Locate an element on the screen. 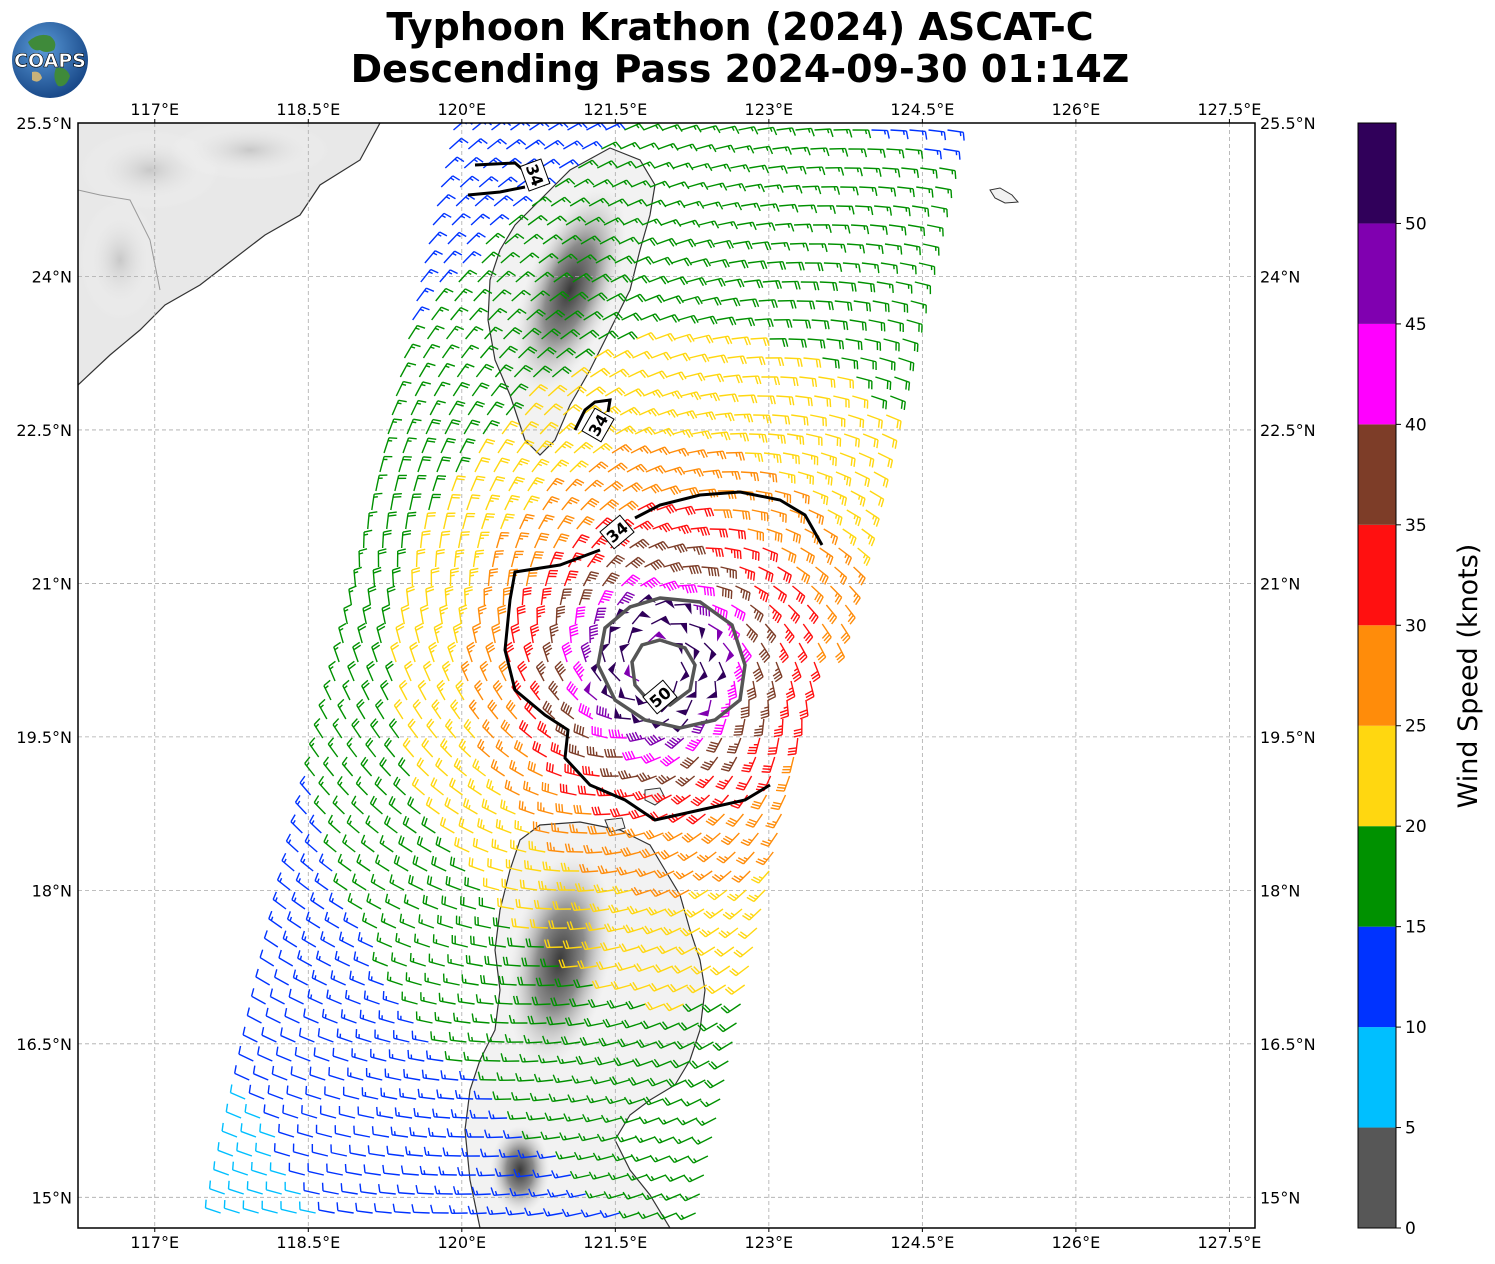 This screenshot has height=1264, width=1495. lon-tick-label: 124.5°E is located at coordinates (922, 1242).